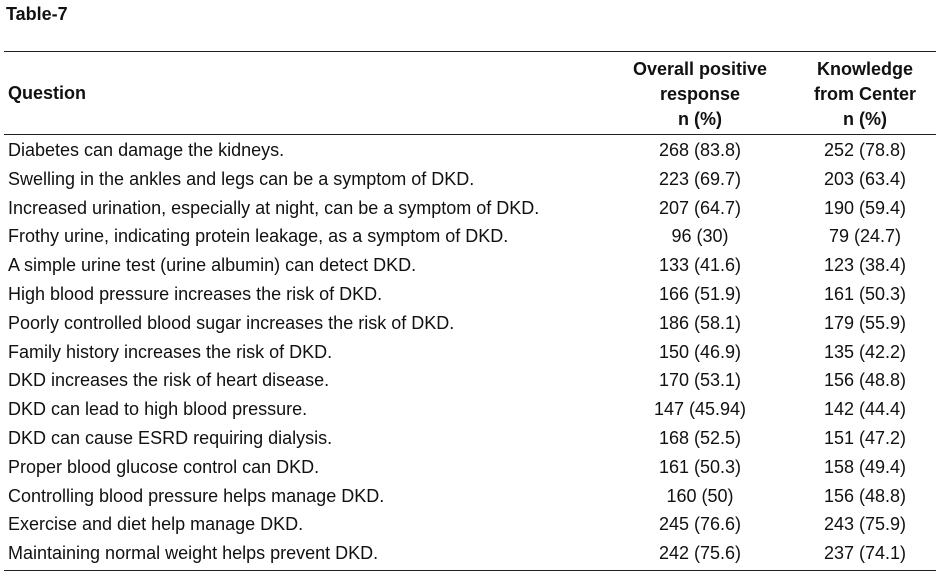 Image resolution: width=938 pixels, height=574 pixels. What do you see at coordinates (864, 69) in the screenshot?
I see `header-center-line-1: Knowledge` at bounding box center [864, 69].